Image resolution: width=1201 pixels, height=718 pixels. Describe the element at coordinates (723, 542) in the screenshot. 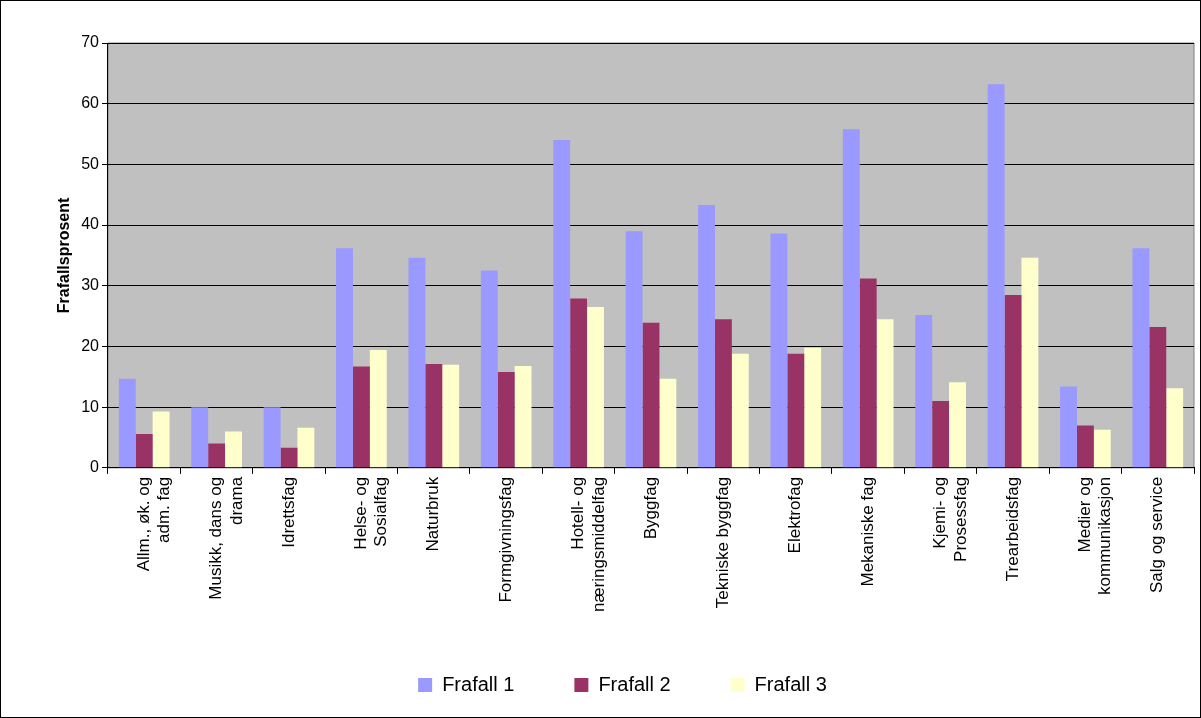

I see `x-tick-label: Tekniske byggfag` at that location.